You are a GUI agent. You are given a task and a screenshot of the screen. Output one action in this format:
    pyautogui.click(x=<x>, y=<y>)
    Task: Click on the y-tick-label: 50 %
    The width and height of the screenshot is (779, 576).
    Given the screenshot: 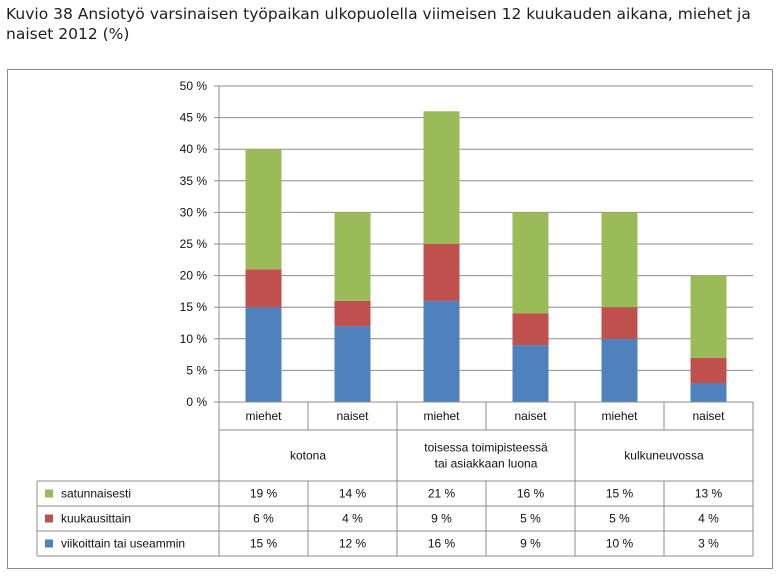 What is the action you would take?
    pyautogui.click(x=194, y=86)
    